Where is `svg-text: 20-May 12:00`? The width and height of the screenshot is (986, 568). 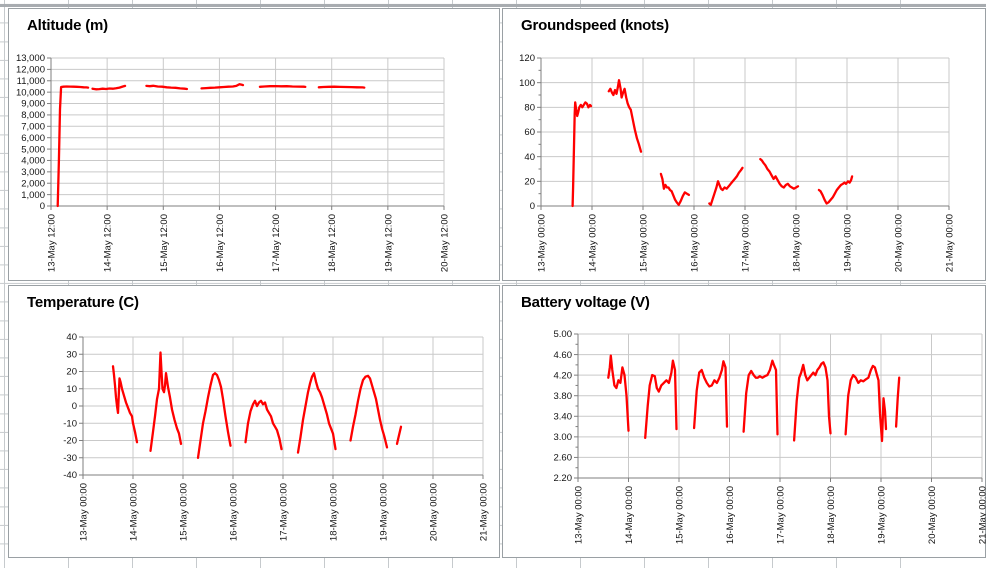 svg-text: 20-May 12:00 is located at coordinates (445, 243).